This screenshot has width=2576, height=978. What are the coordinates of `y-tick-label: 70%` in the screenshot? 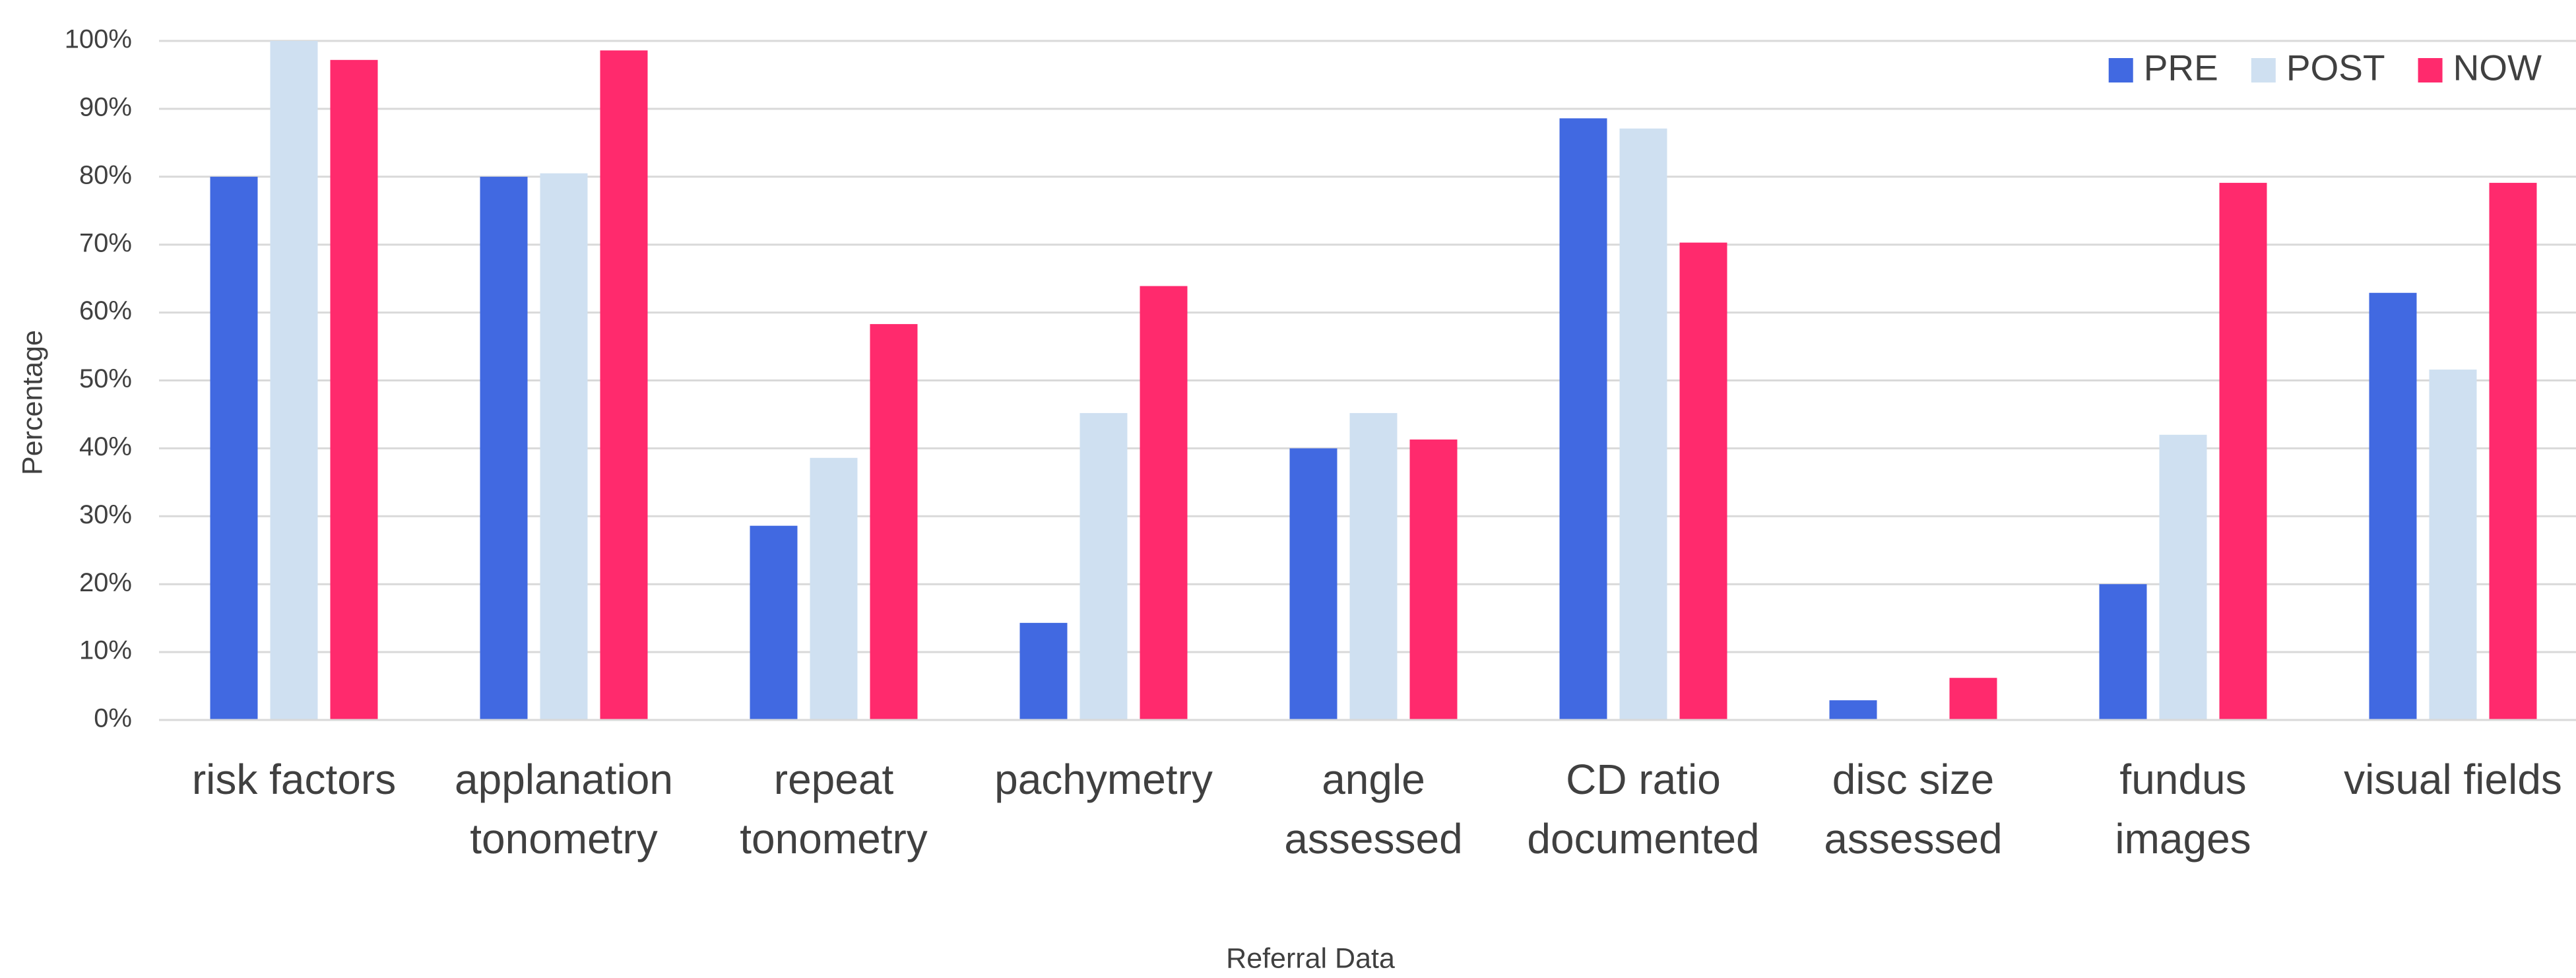 It's located at (105, 242).